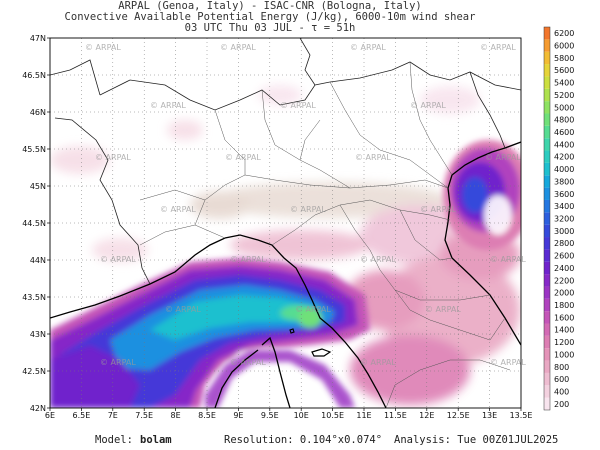 This screenshot has height=450, width=600. What do you see at coordinates (561, 391) in the screenshot?
I see `colorbar-label: 400` at bounding box center [561, 391].